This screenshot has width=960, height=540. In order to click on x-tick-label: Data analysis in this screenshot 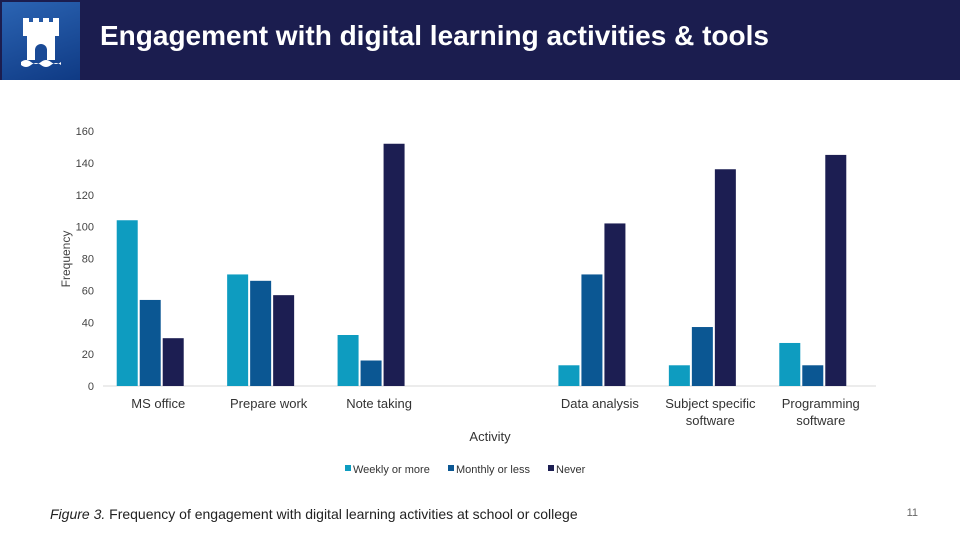, I will do `click(600, 403)`.